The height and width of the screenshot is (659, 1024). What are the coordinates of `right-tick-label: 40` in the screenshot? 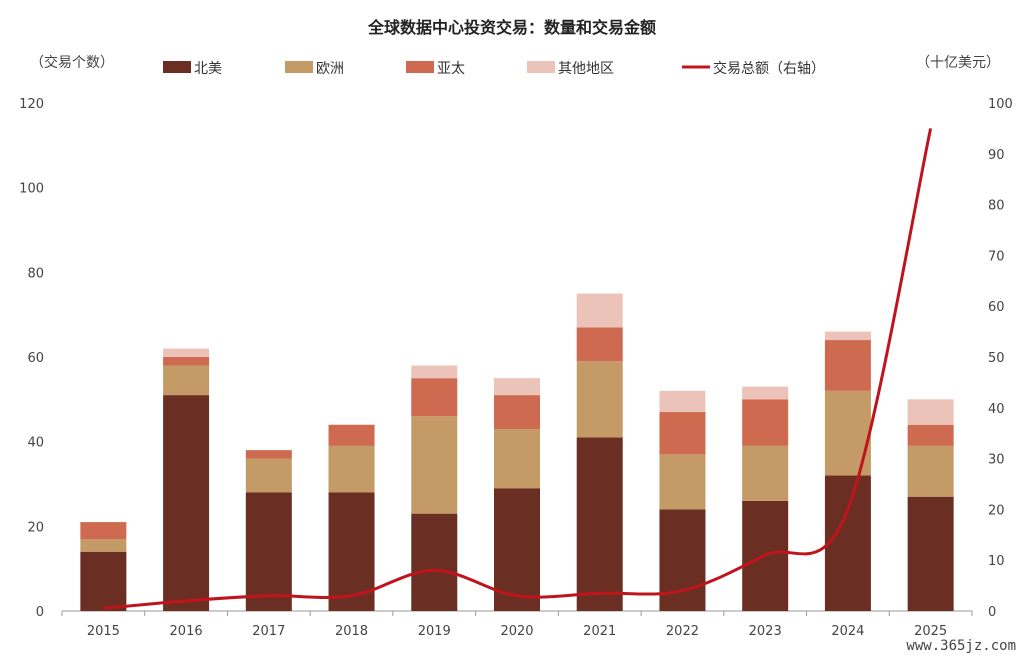 It's located at (996, 409).